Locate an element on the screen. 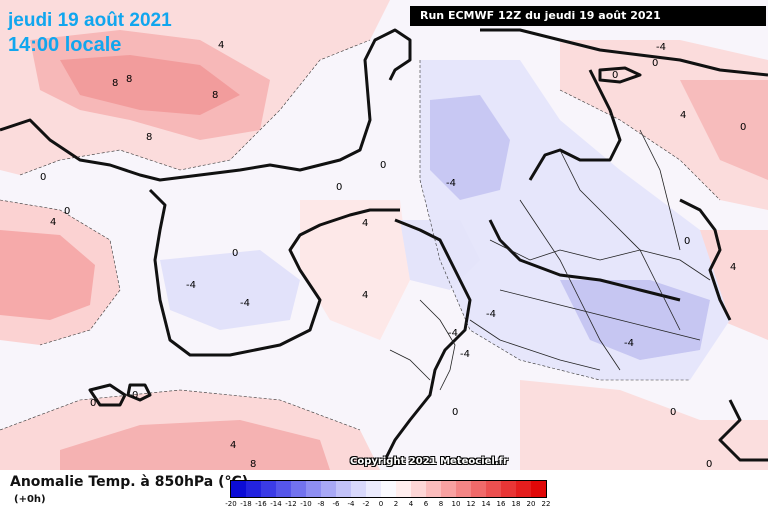 The height and width of the screenshot is (512, 768). scale-tick-label: 16 is located at coordinates (501, 504).